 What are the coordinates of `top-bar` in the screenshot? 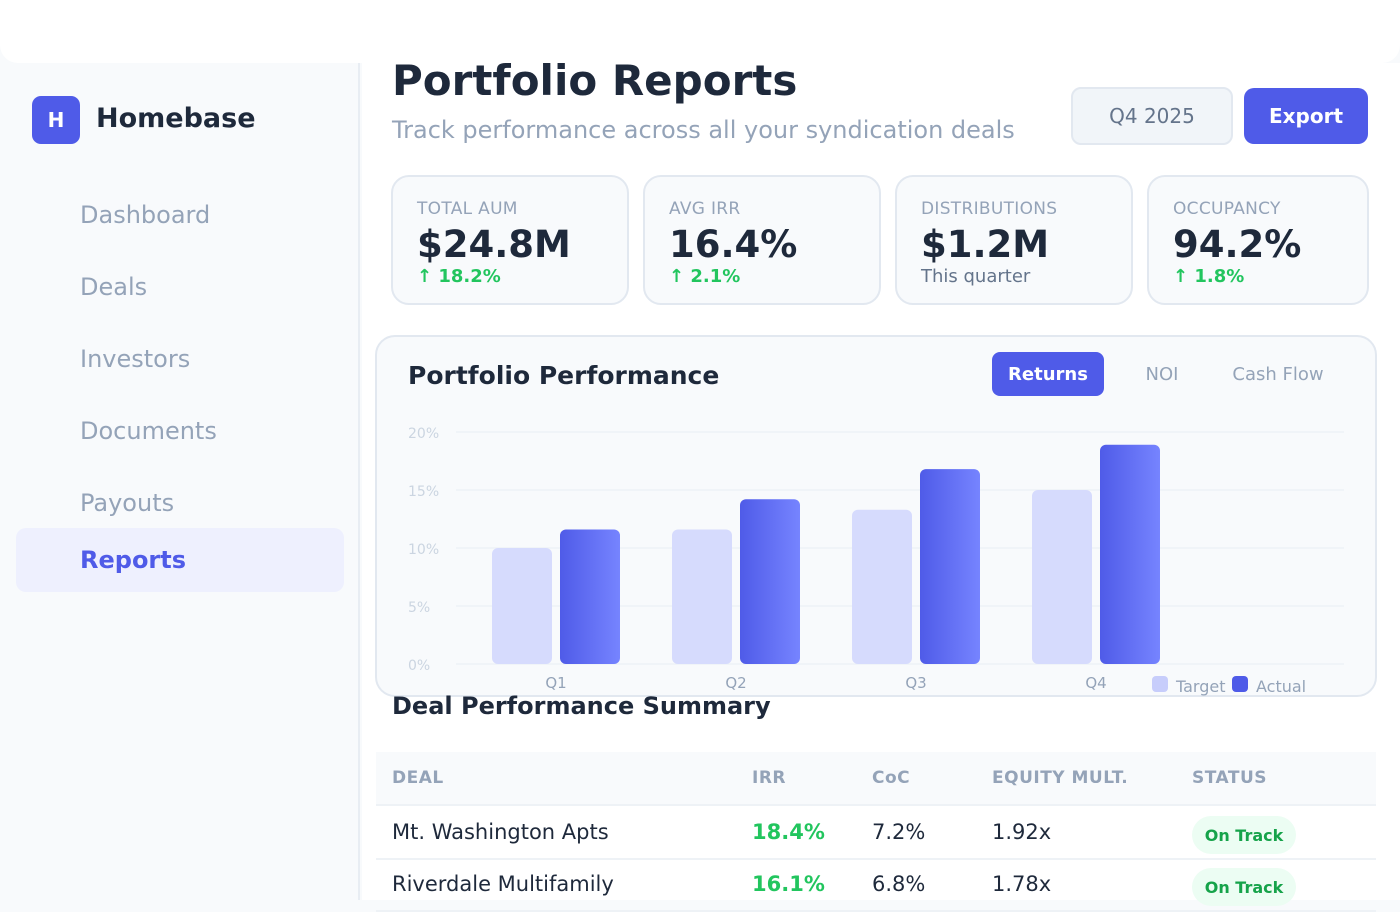 It's located at (700, 31).